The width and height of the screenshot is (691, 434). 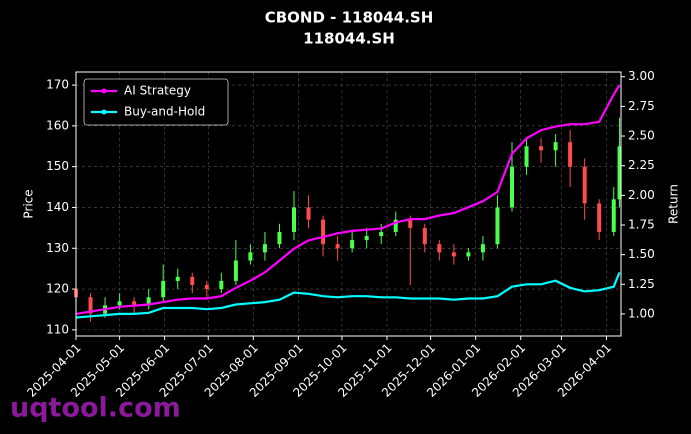 I want to click on y2-axis-label: Return, so click(x=674, y=204).